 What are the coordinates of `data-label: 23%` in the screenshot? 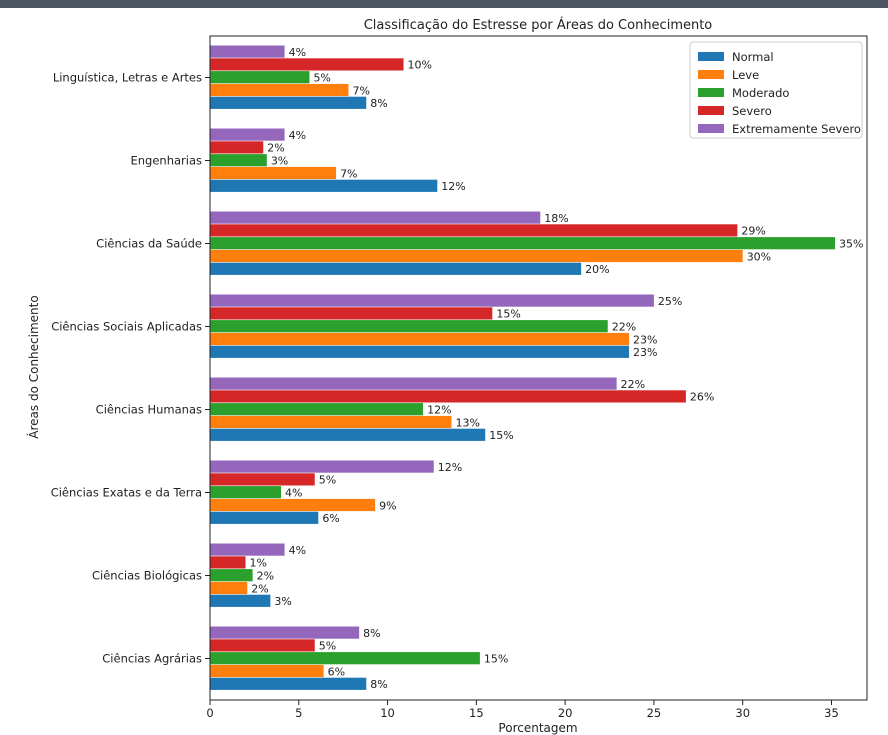 It's located at (645, 339).